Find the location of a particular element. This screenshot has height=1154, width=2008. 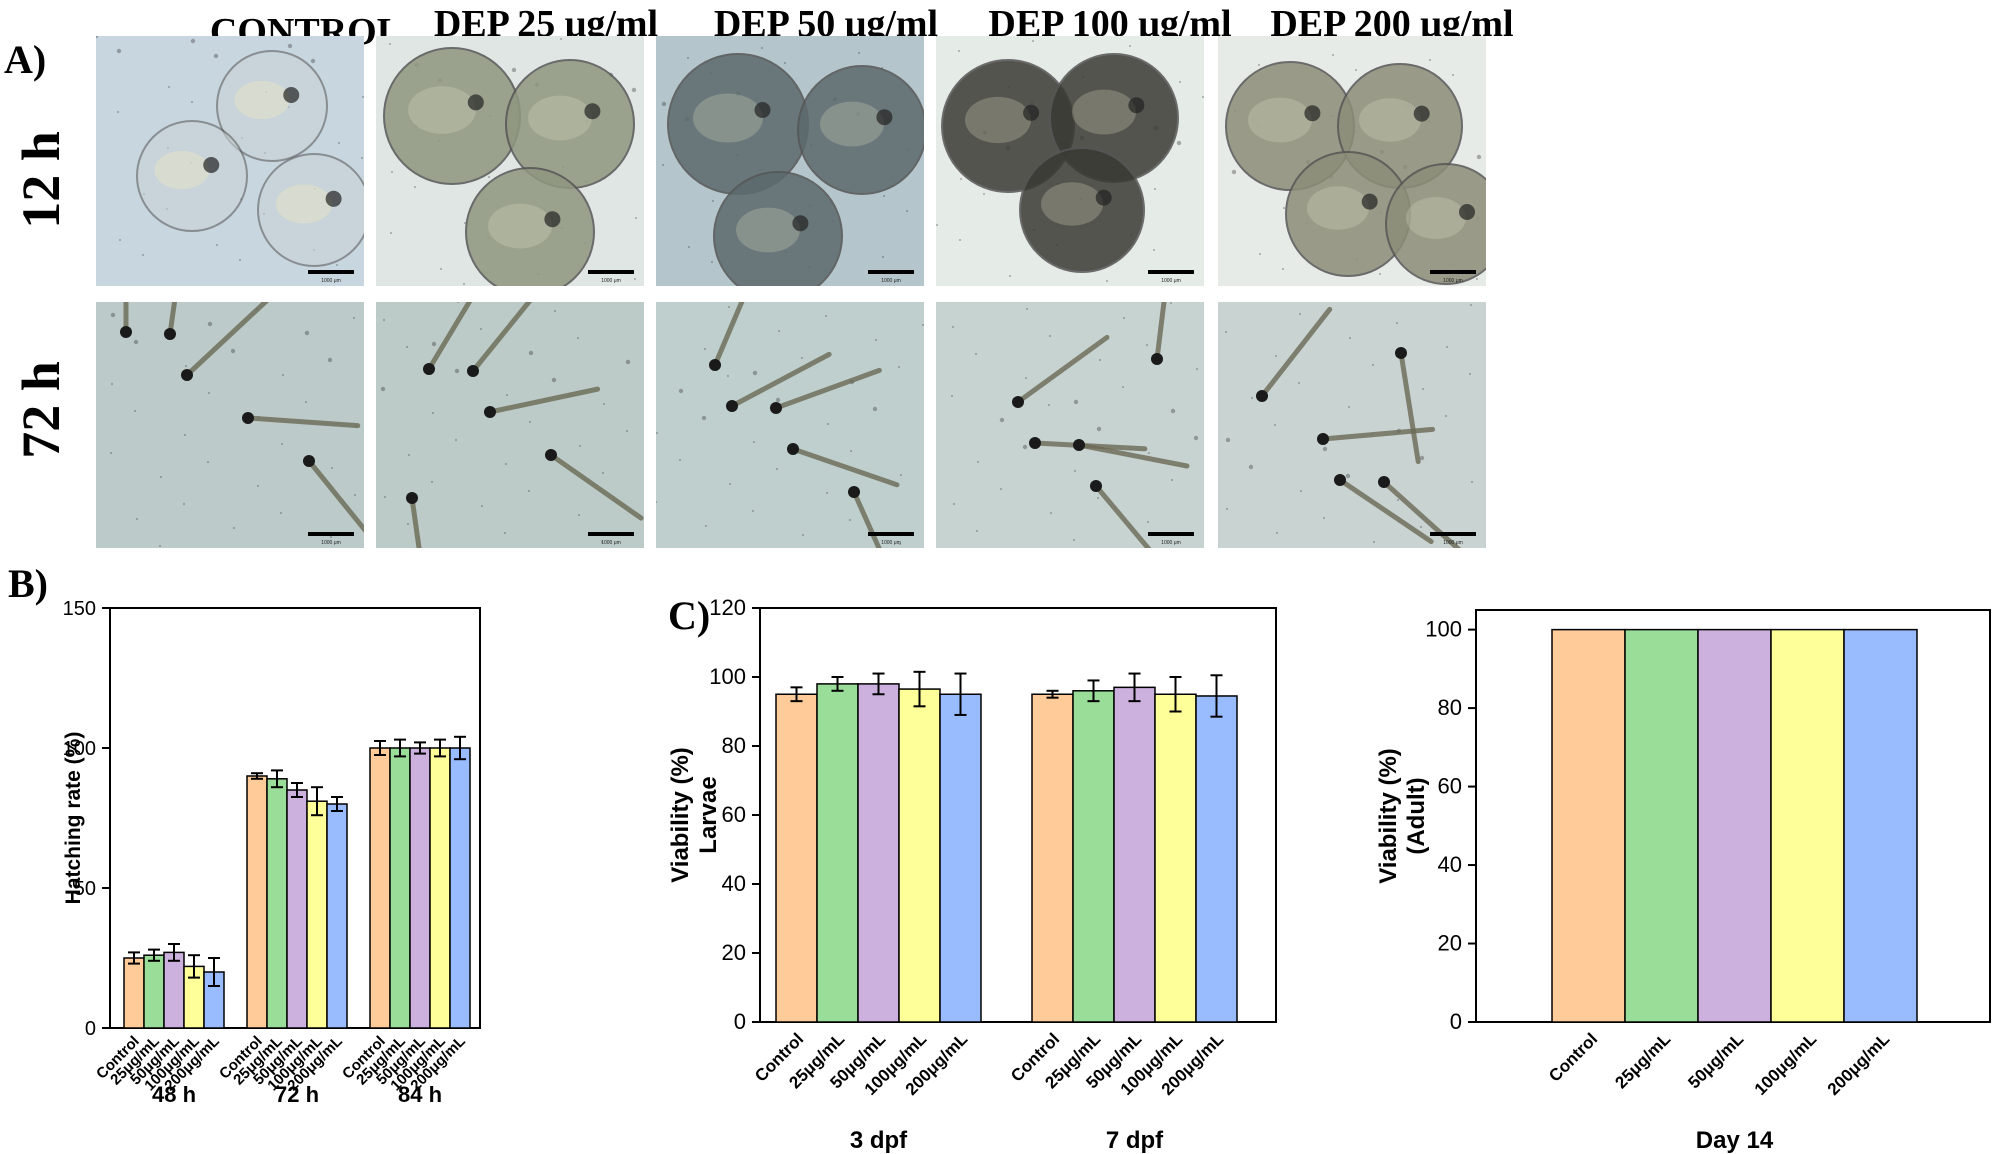

y-axis-label-secondary: (Adult) is located at coordinates (1416, 815).